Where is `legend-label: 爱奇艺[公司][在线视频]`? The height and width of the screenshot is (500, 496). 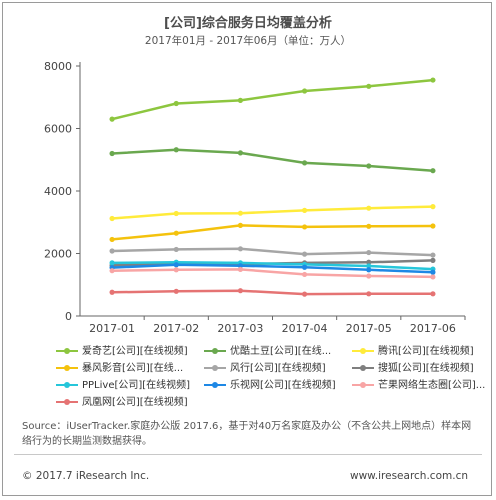 legend-label: 爱奇艺[公司][在线视频] is located at coordinates (135, 351).